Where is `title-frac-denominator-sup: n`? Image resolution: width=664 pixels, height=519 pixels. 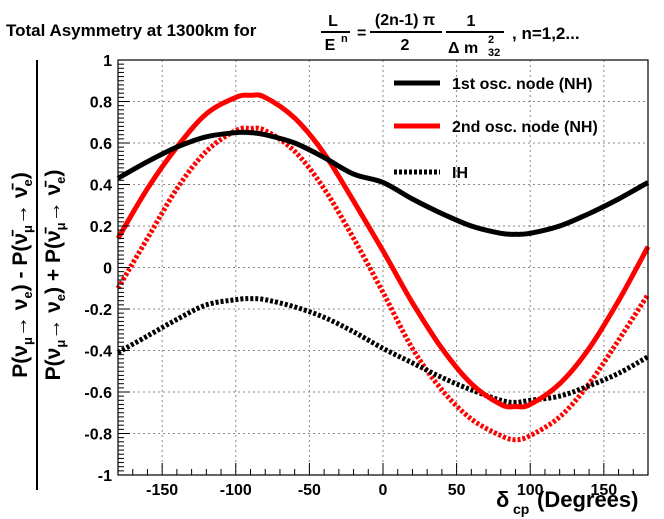 title-frac-denominator-sup: n is located at coordinates (344, 39).